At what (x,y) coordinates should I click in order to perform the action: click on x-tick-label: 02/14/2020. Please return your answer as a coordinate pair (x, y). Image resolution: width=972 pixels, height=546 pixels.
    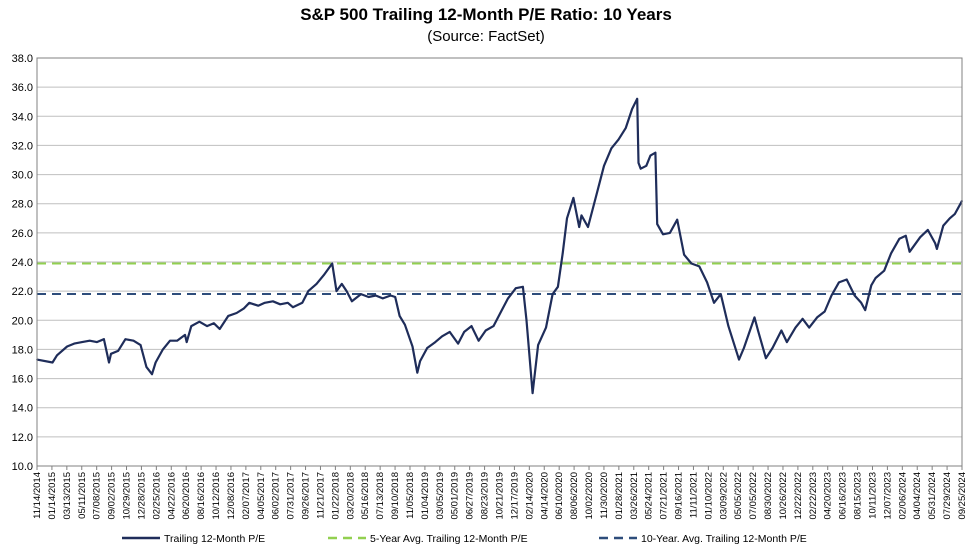
    Looking at the image, I should click on (529, 496).